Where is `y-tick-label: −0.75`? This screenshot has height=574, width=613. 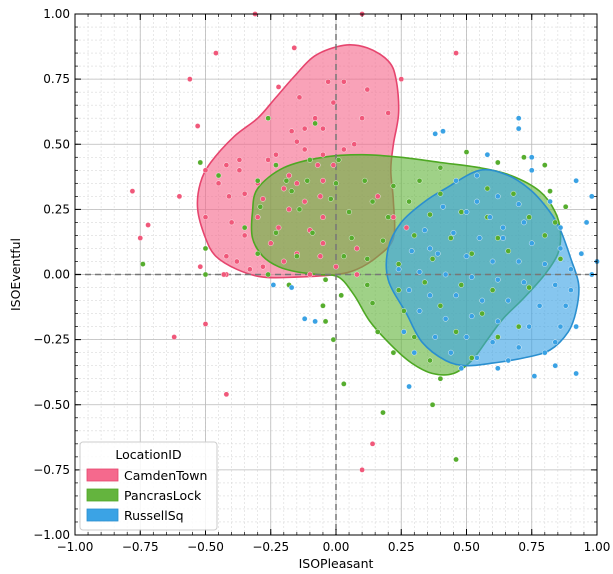
y-tick-label: −0.75 is located at coordinates (51, 470).